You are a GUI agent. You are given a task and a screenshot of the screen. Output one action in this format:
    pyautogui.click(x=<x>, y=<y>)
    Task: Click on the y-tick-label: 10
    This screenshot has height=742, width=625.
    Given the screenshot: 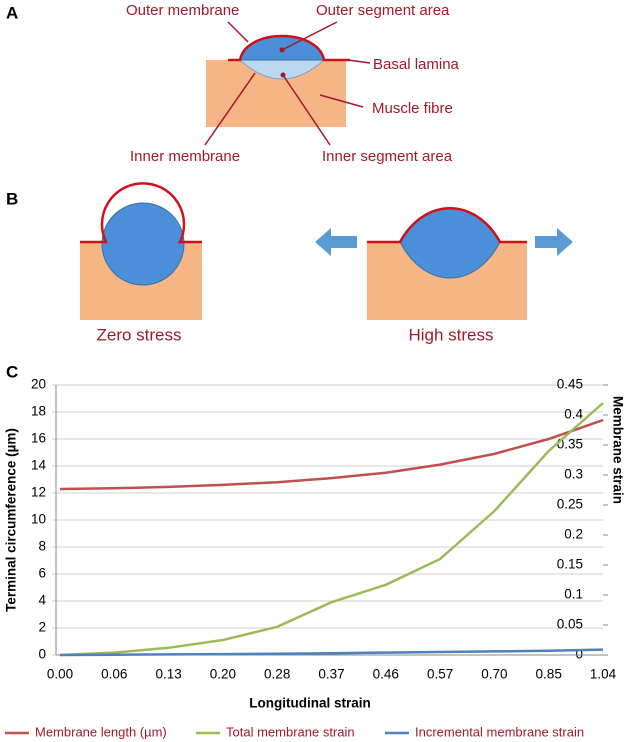 What is the action you would take?
    pyautogui.click(x=38, y=519)
    